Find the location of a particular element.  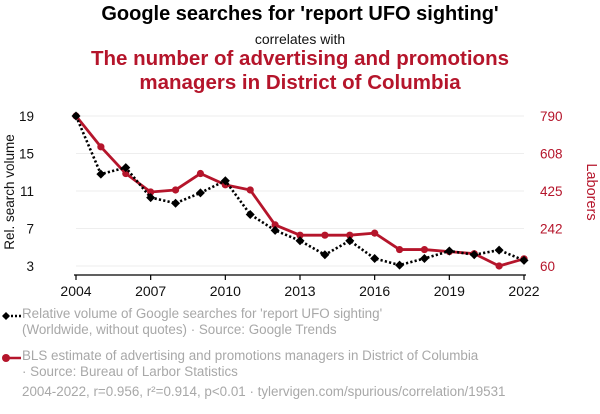

y-tick-label-right: 60 is located at coordinates (547, 266).